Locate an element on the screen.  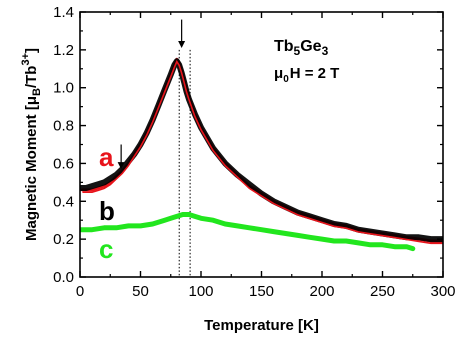
series-label-b: b is located at coordinates (107, 211).